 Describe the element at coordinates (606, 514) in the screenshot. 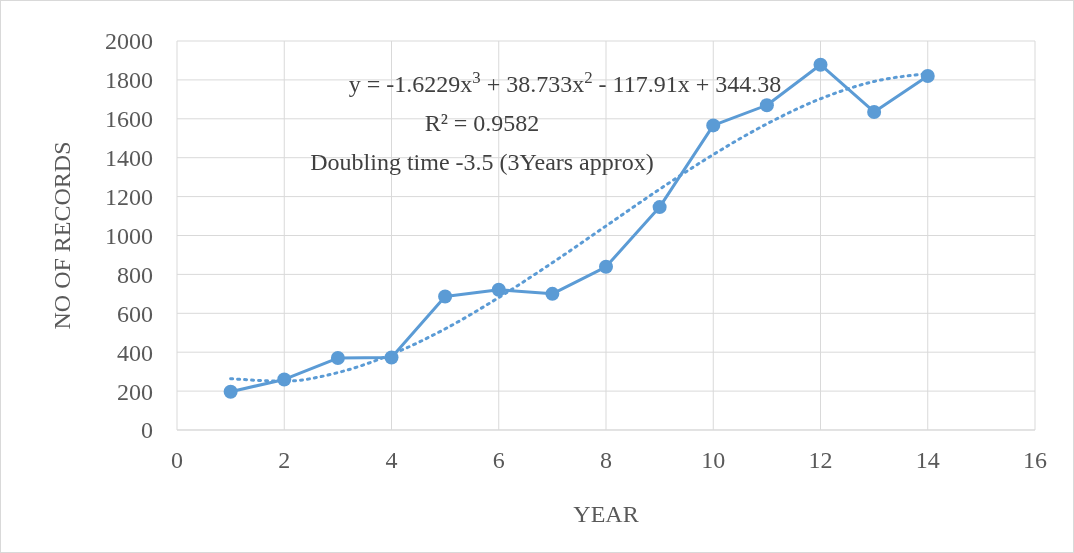

I see `x-axis-title: YEAR` at that location.